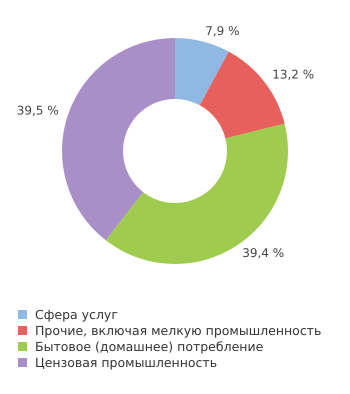 Image resolution: width=350 pixels, height=394 pixels. Describe the element at coordinates (126, 362) in the screenshot. I see `legend-label: Цензовая промышленность` at that location.